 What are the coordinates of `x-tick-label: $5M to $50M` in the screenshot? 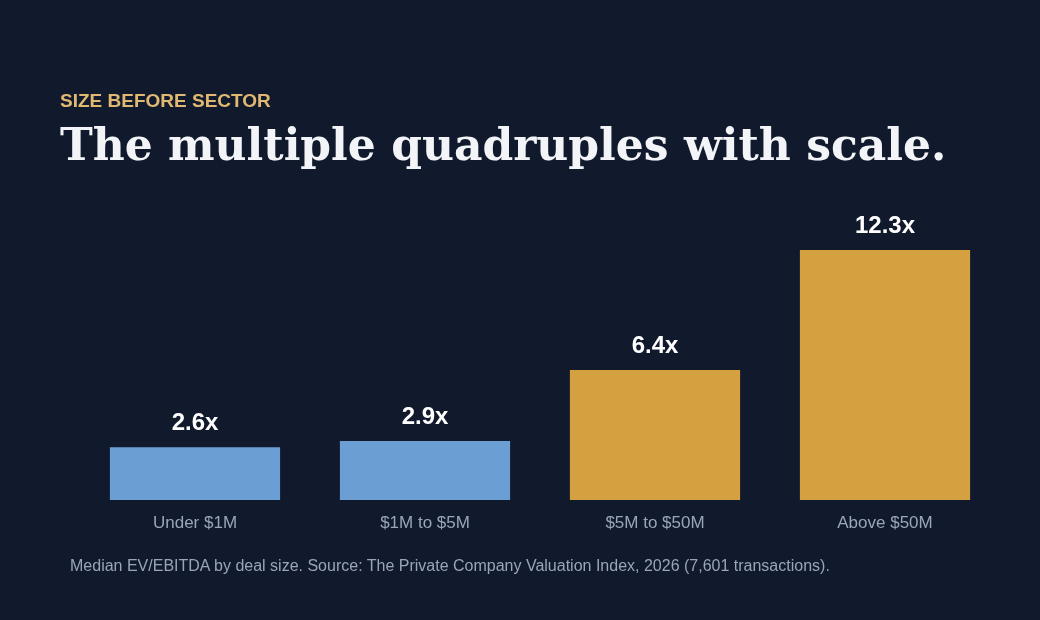 It's located at (655, 522).